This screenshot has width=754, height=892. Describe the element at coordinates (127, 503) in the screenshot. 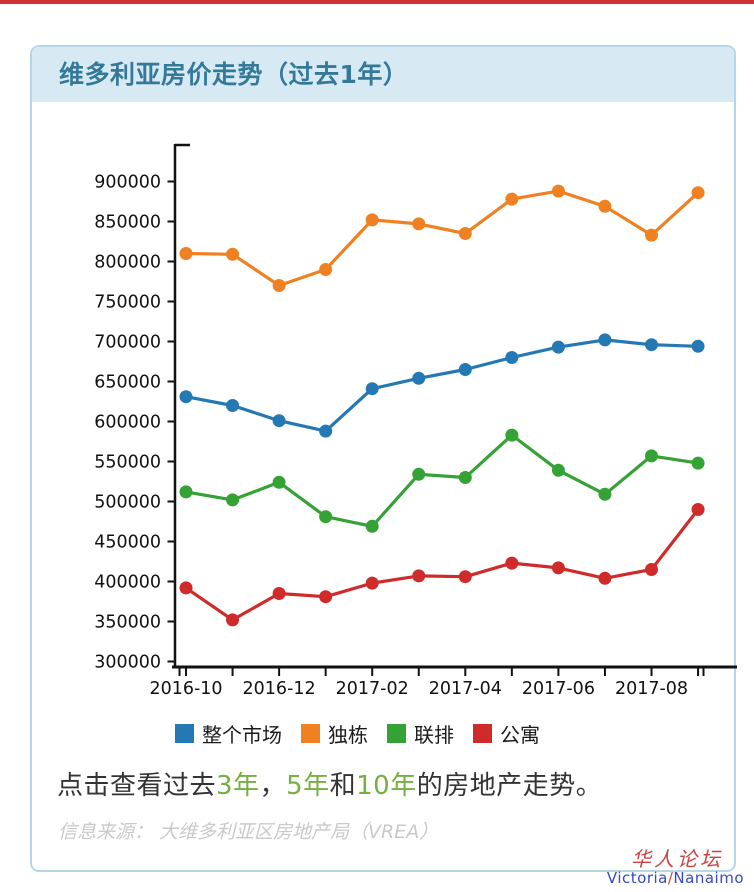

I see `y-tick-label-500000: 500000` at that location.